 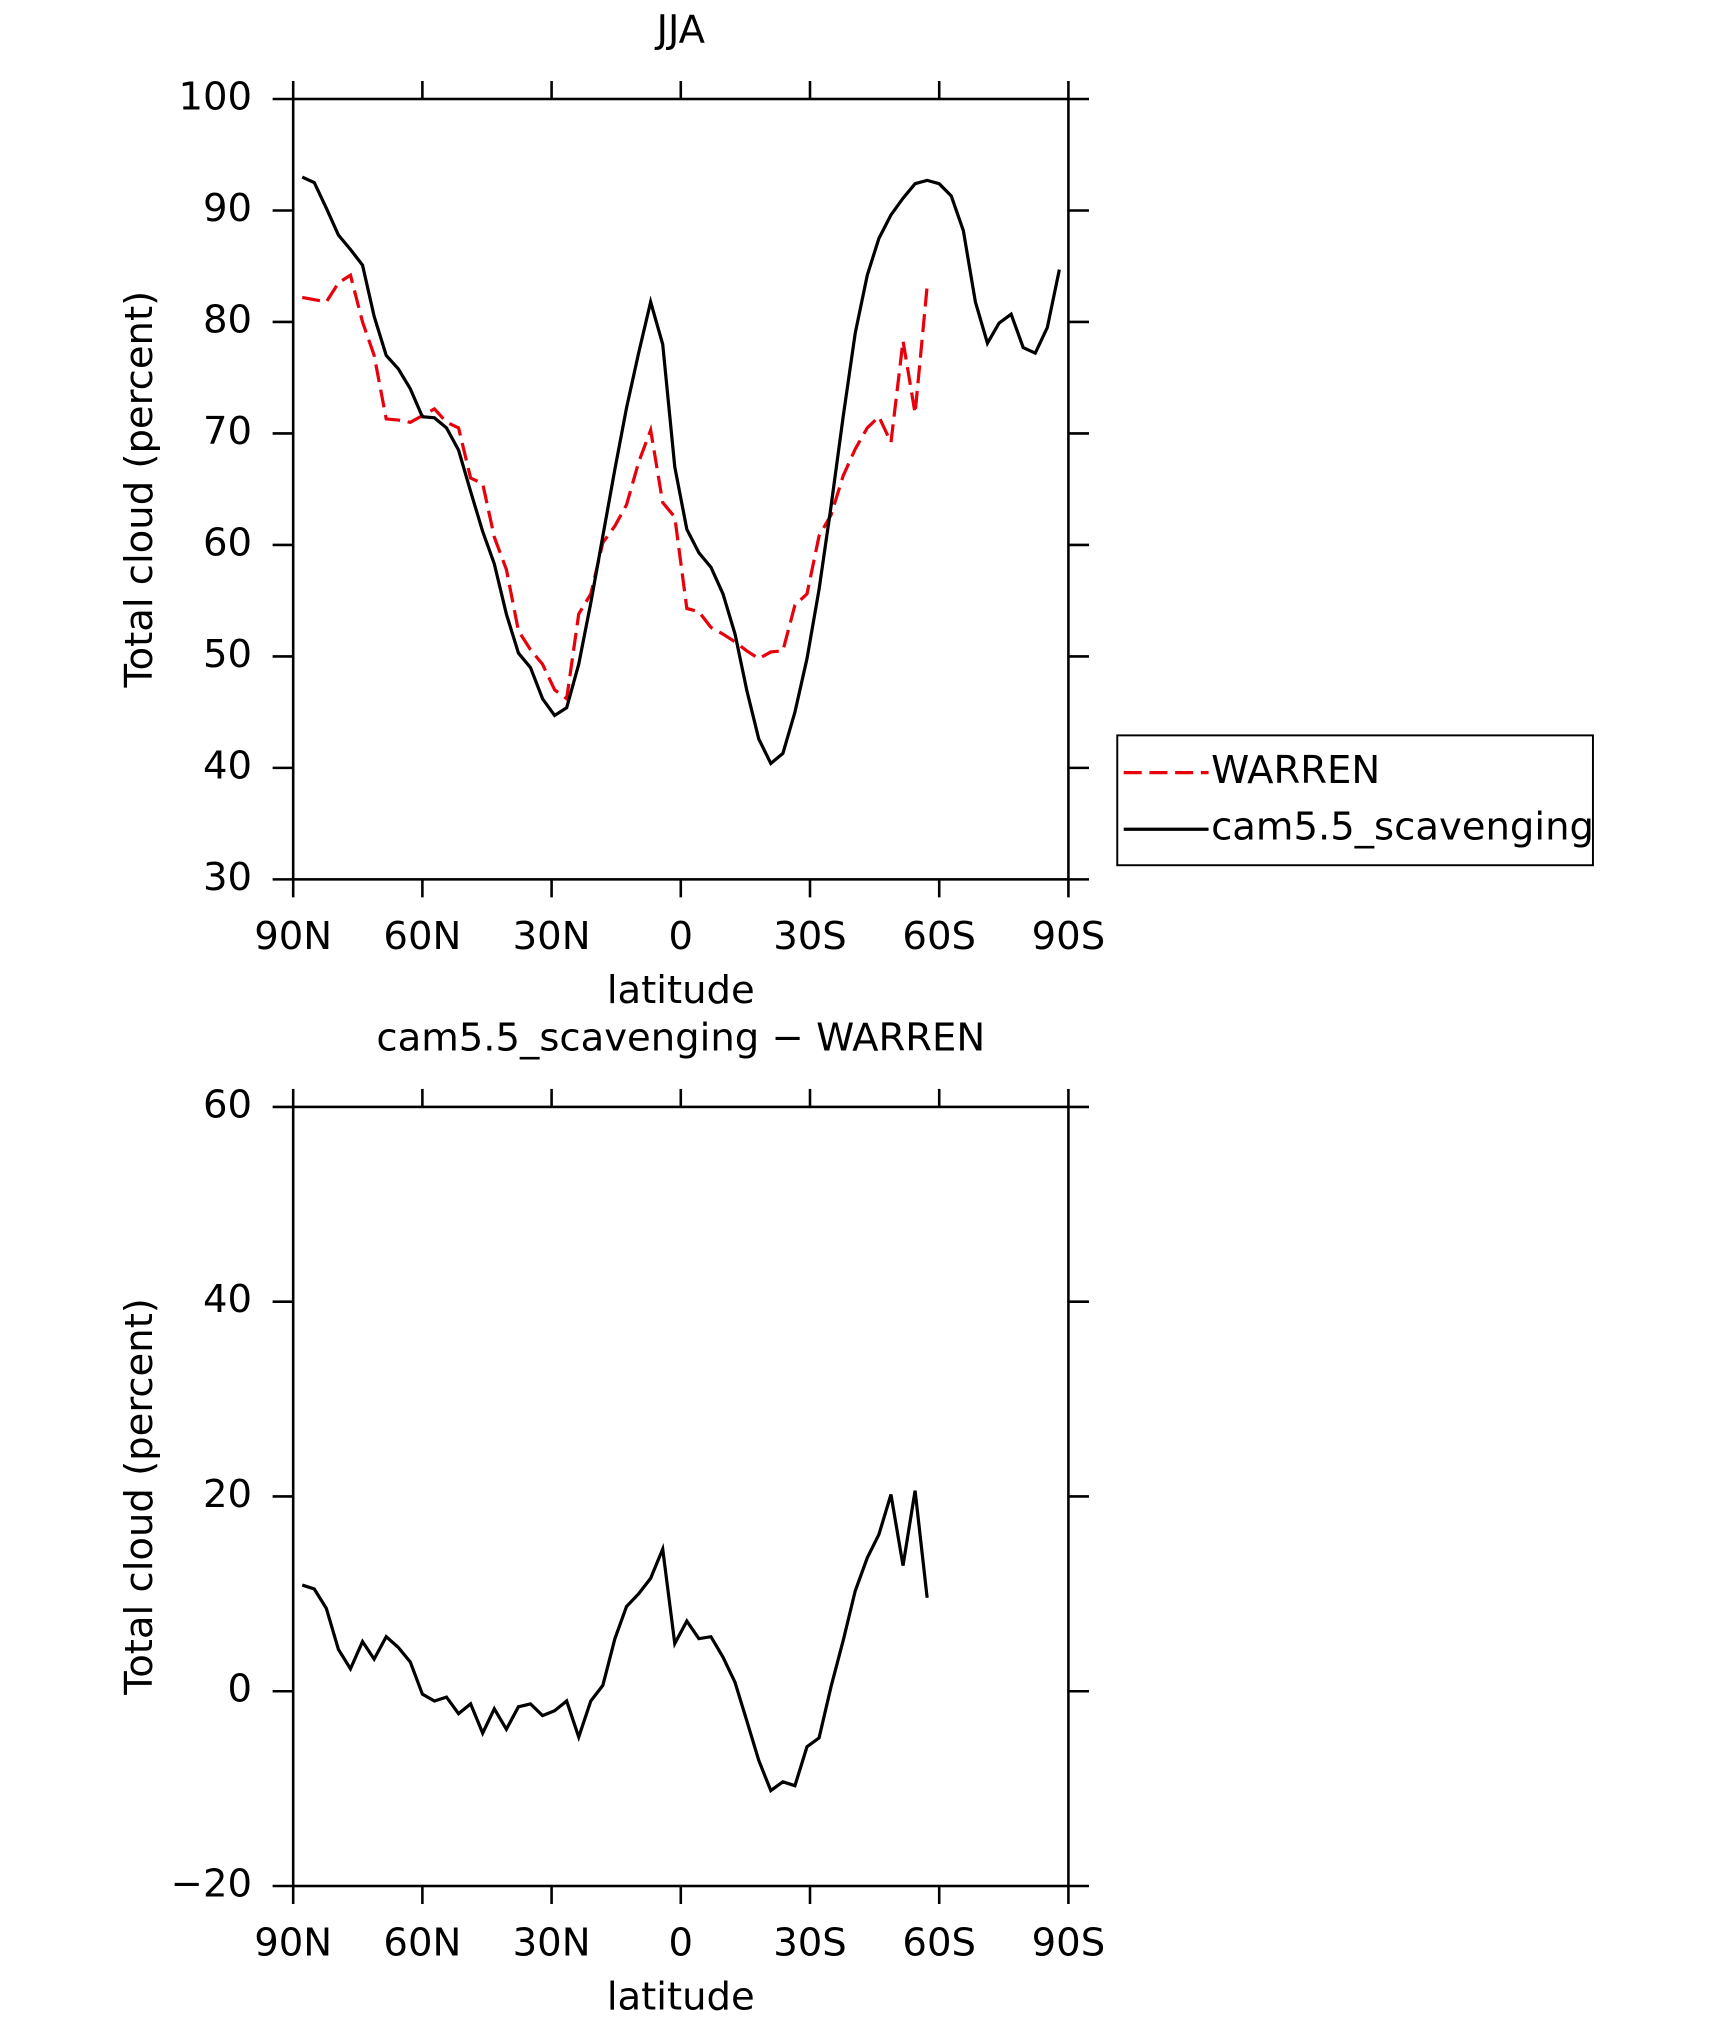 I want to click on y-tick-label: 0, so click(x=240, y=1689).